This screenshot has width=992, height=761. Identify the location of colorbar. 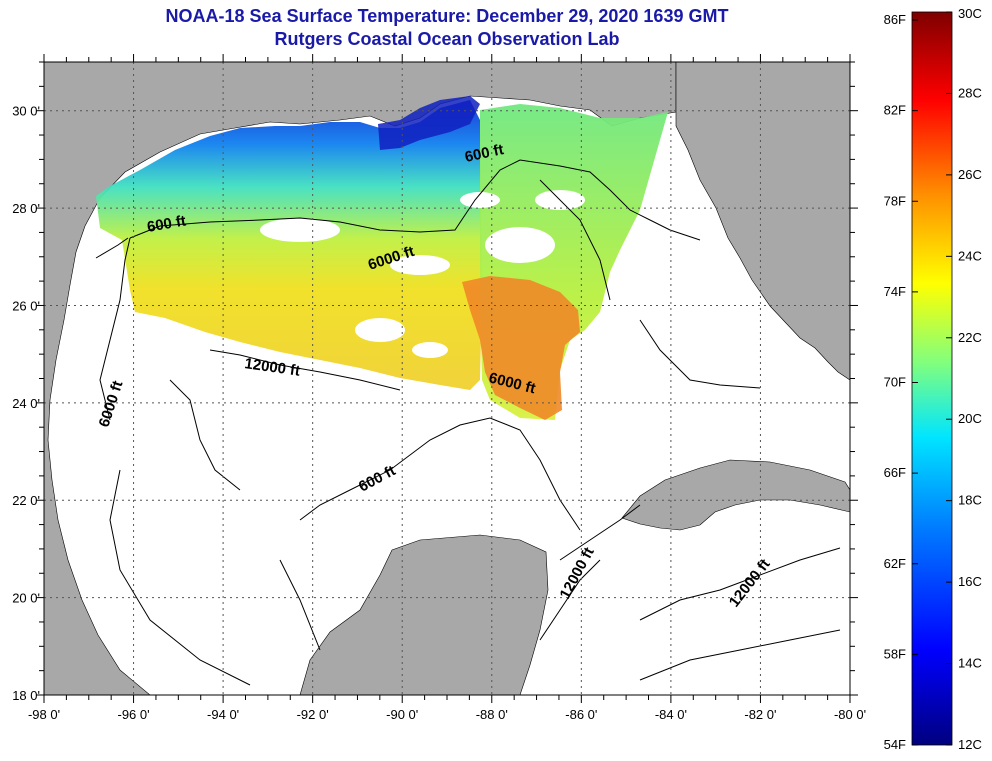
(932, 378).